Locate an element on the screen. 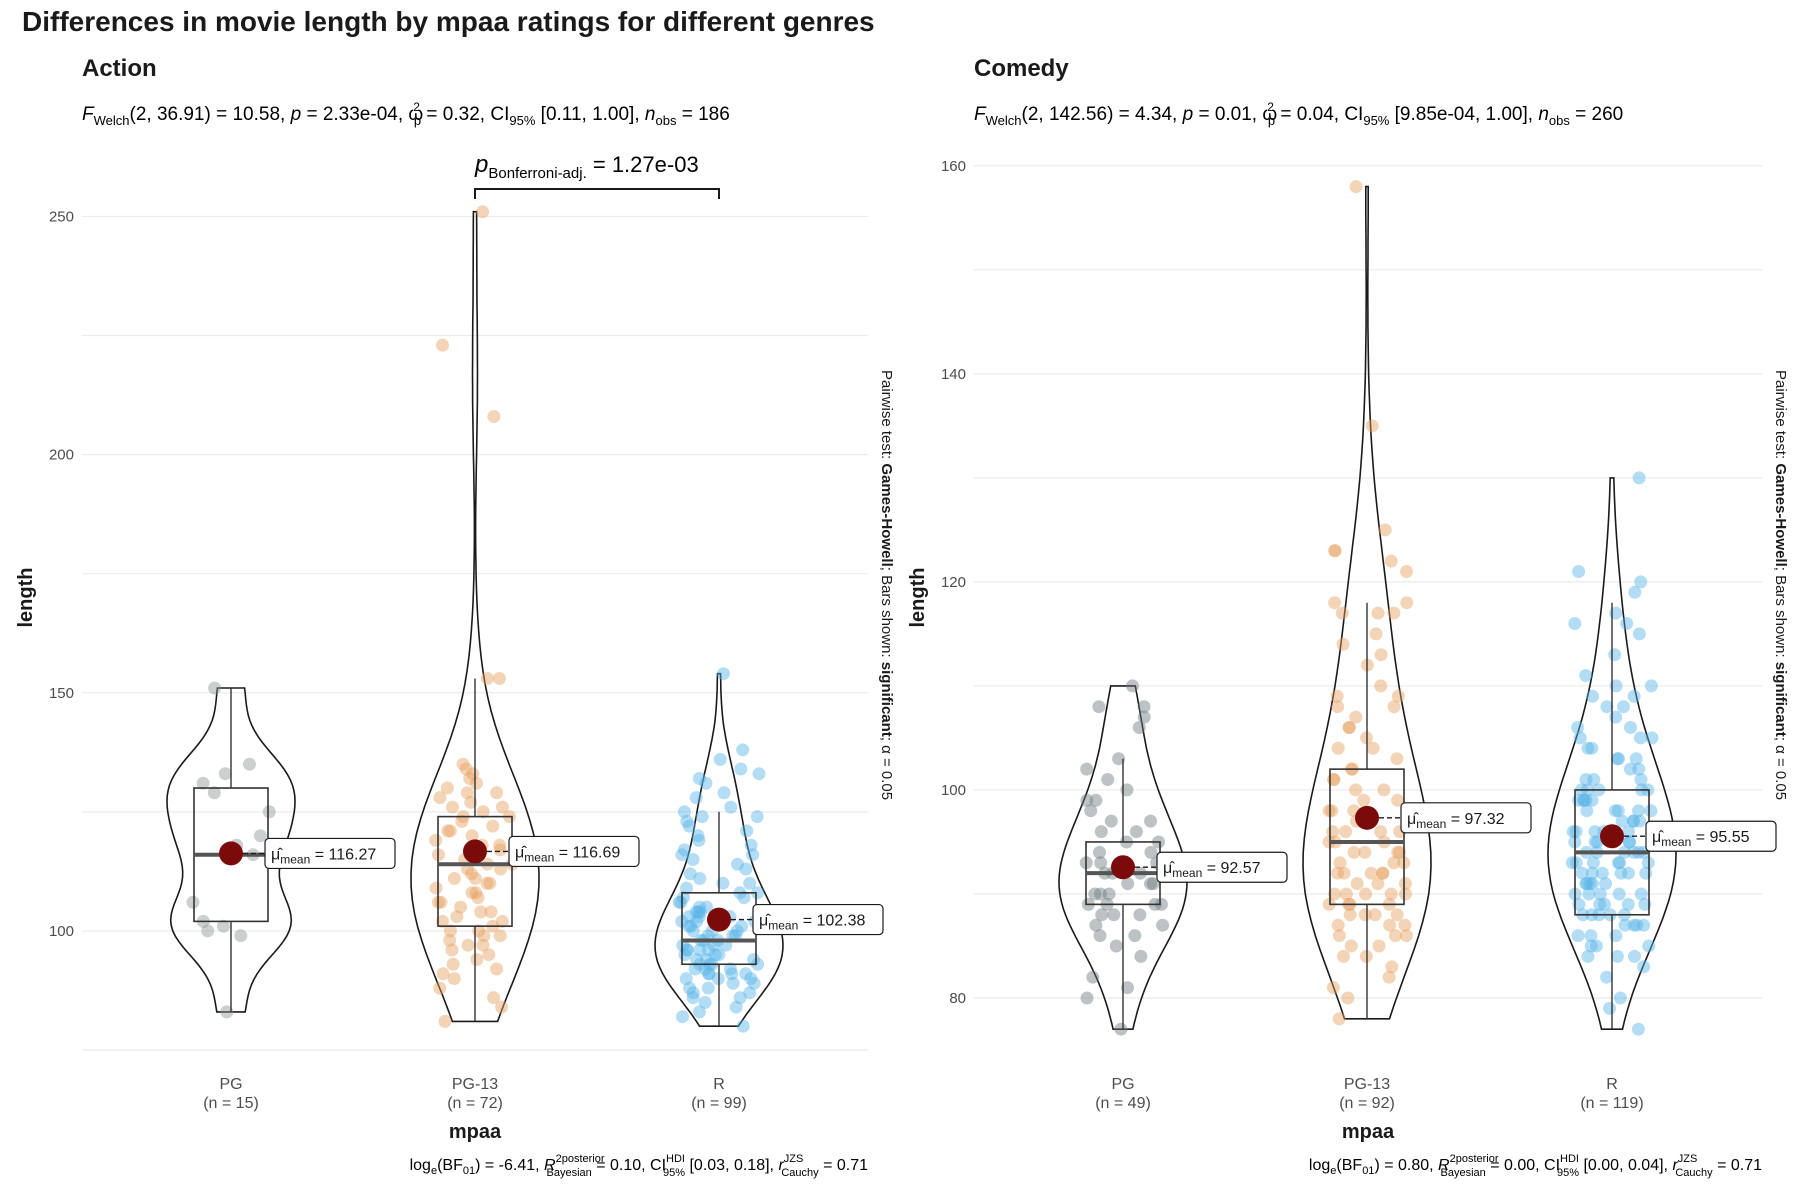  y-tick-label: 150 is located at coordinates (61, 693).